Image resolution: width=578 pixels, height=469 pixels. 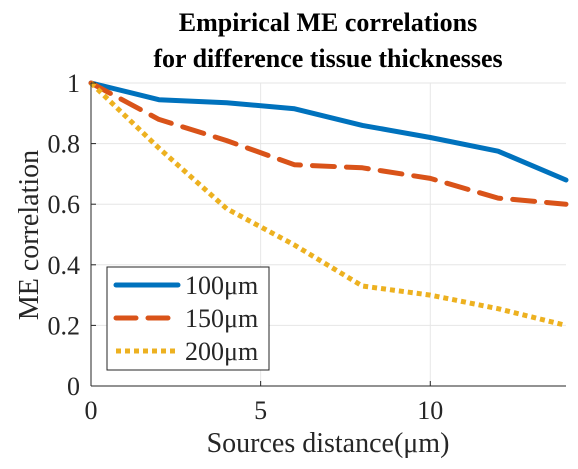 I want to click on chart-title-line-1: Empirical ME correlations, so click(x=328, y=22).